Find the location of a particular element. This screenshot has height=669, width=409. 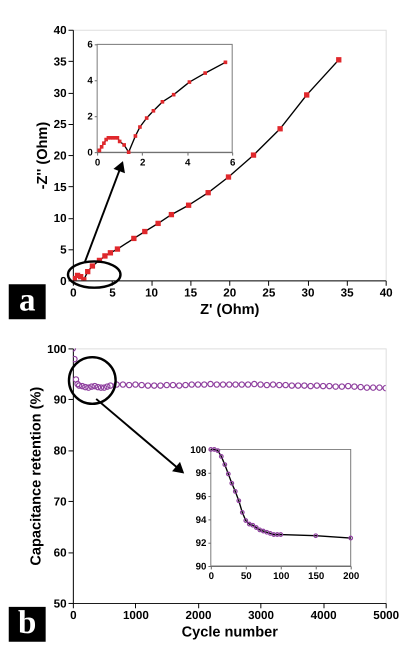

x-tick-label: 4 is located at coordinates (187, 162).